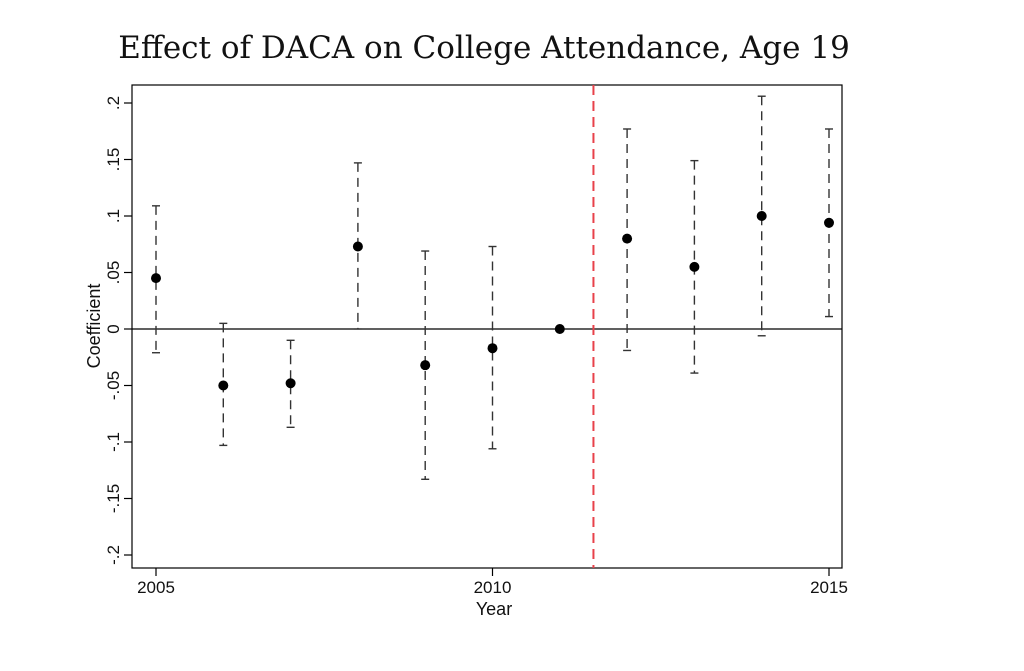  I want to click on x-tick-label: 2015, so click(829, 587).